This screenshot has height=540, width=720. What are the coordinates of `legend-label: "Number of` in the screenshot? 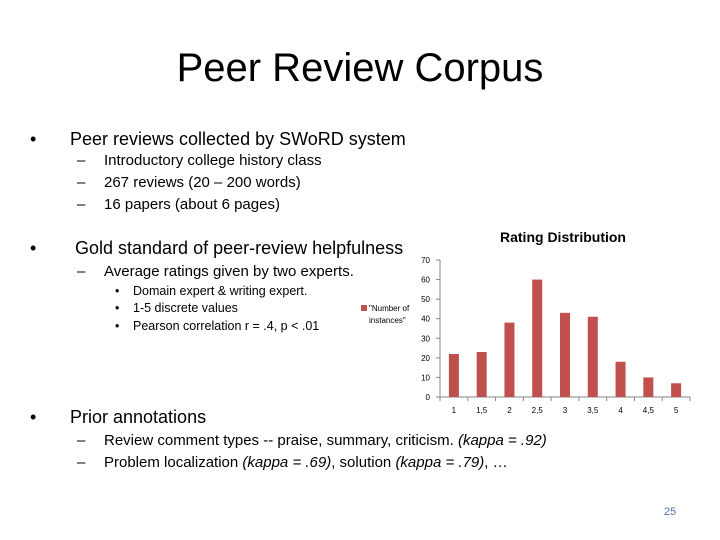 It's located at (389, 308).